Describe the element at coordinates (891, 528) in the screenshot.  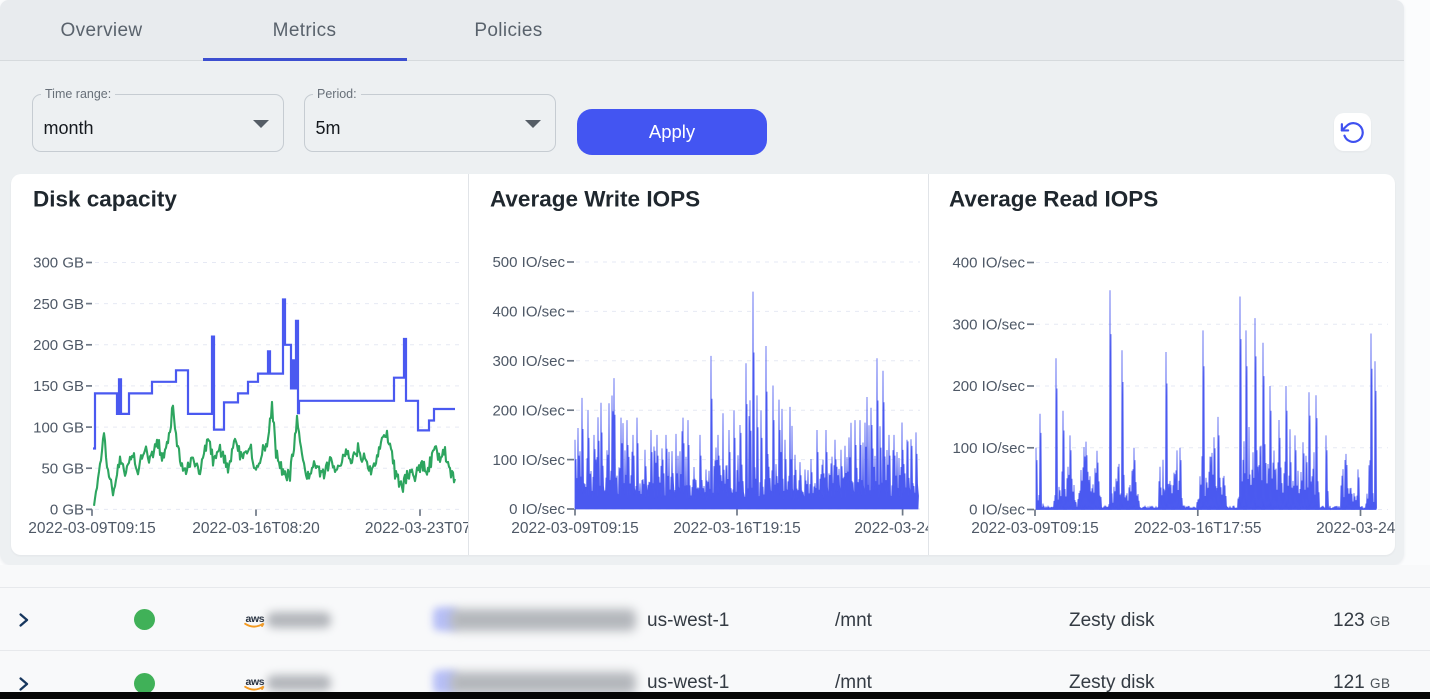
I see `svg-text: 2022-03-24` at that location.